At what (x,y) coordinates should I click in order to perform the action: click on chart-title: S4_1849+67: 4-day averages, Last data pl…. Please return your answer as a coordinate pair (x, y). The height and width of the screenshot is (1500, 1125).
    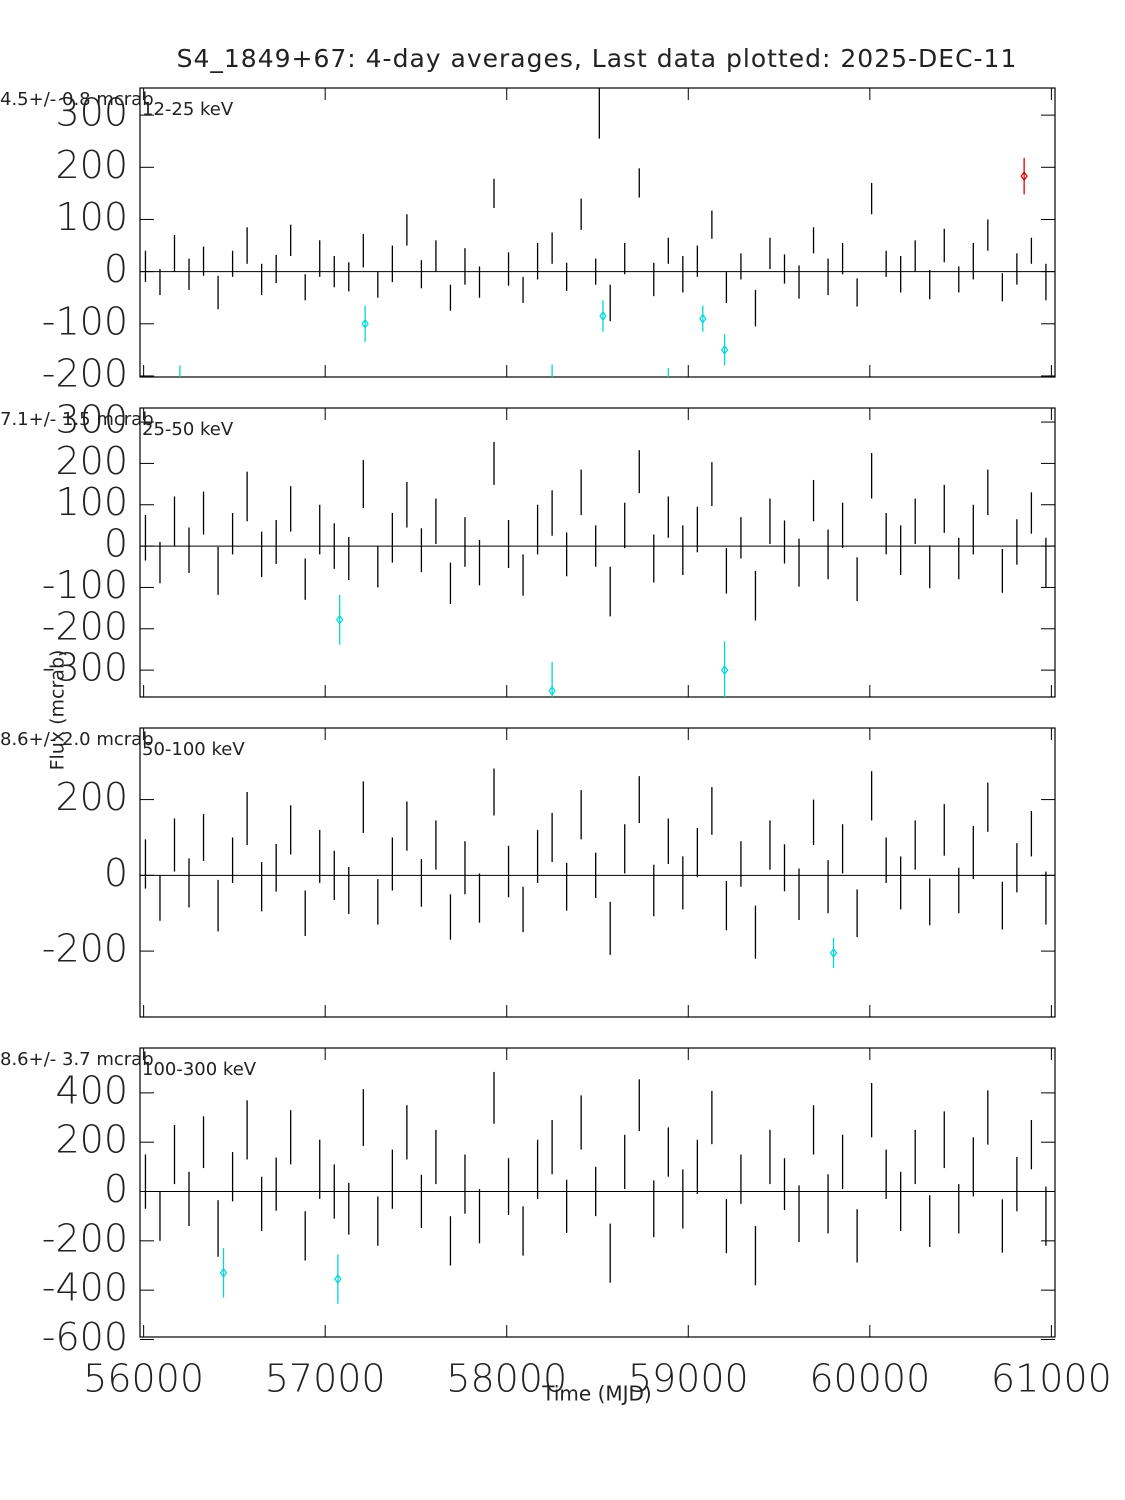
    Looking at the image, I should click on (597, 58).